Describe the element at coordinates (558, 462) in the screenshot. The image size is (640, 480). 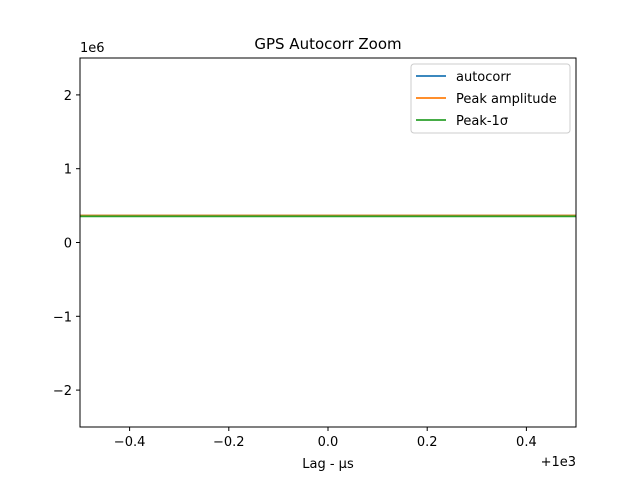
I see `x-offset-label: +1e3` at that location.